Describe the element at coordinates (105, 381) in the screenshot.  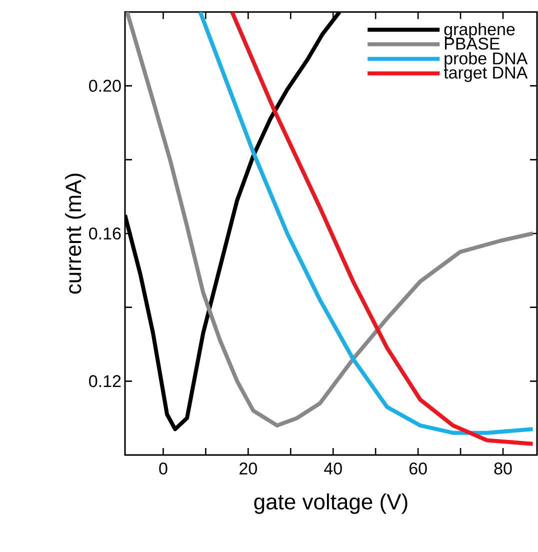
I see `y-tick-label: 0.12` at that location.